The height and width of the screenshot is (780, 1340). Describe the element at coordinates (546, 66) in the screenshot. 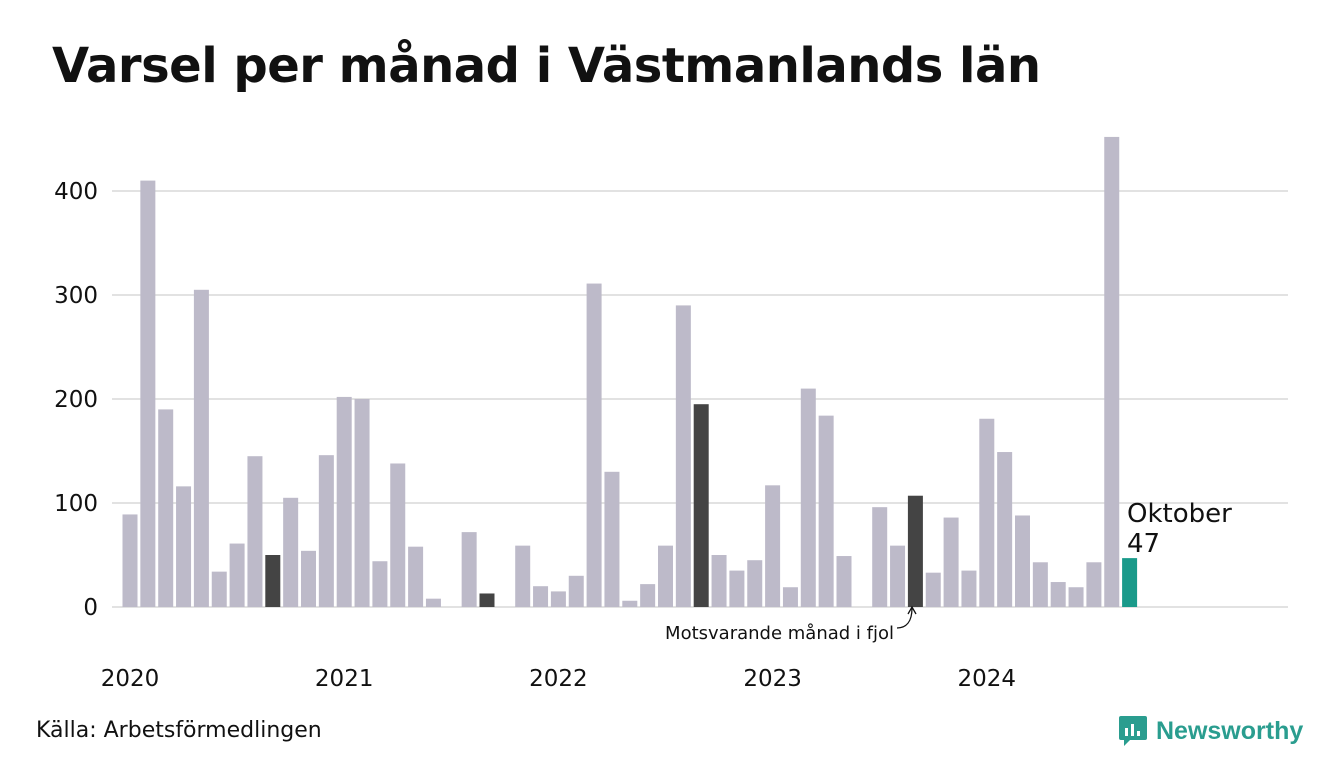

I see `chart-title: Varsel per månad i Västmanlands län` at that location.